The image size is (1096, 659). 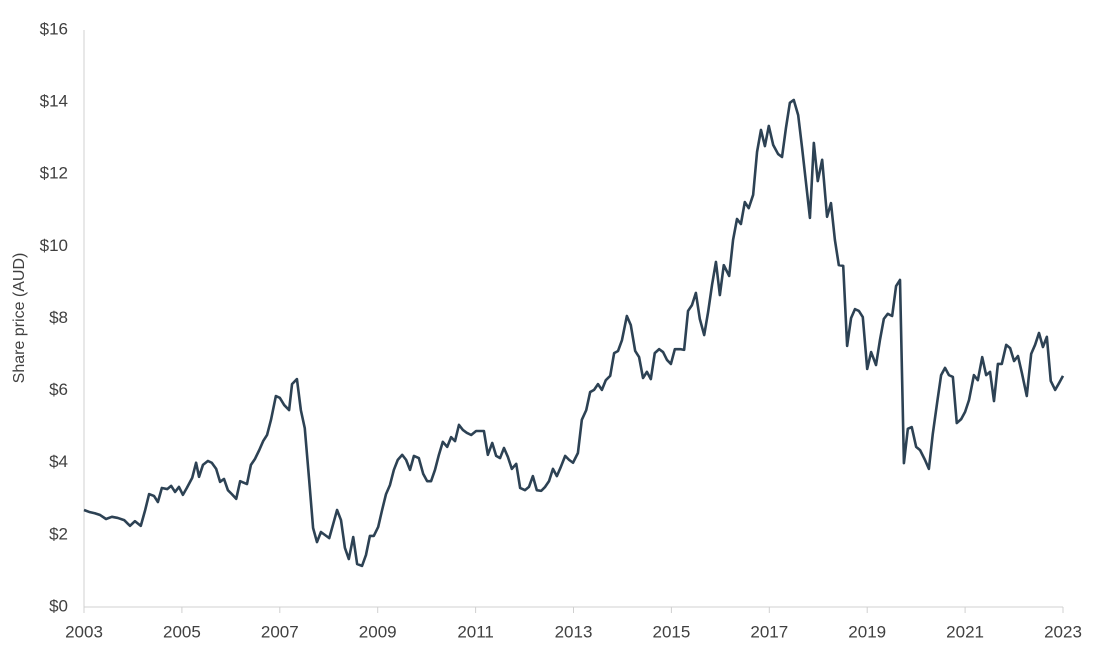 What do you see at coordinates (574, 631) in the screenshot?
I see `x-tick-label: 2013` at bounding box center [574, 631].